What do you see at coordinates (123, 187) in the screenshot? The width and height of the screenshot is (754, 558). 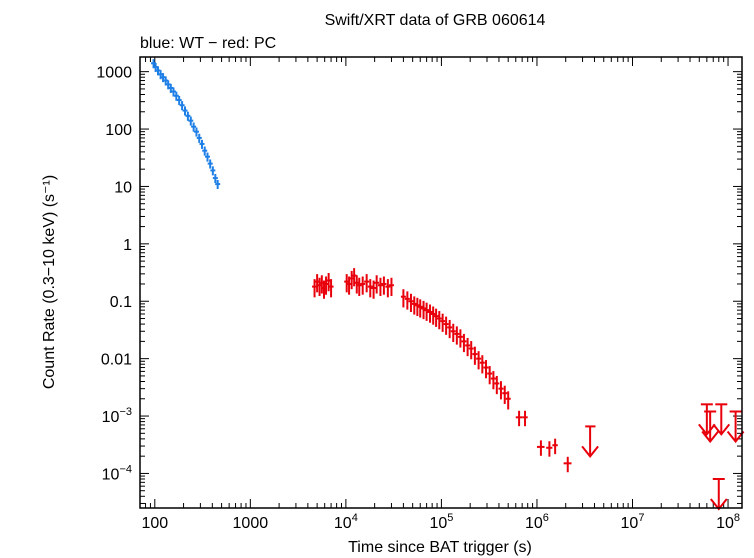 I see `y-tick-label: 10` at bounding box center [123, 187].